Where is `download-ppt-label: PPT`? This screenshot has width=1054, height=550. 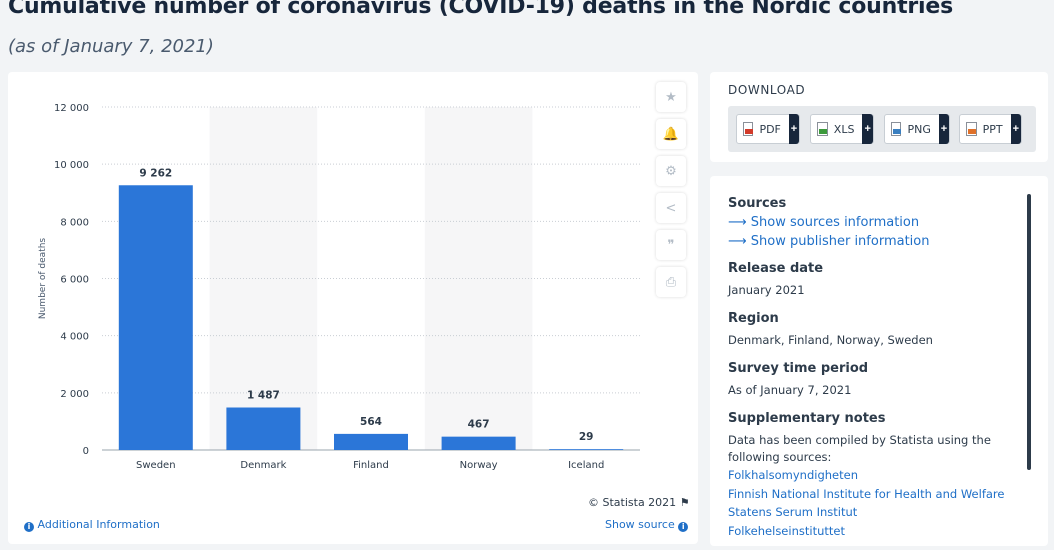 download-ppt-label: PPT is located at coordinates (992, 129).